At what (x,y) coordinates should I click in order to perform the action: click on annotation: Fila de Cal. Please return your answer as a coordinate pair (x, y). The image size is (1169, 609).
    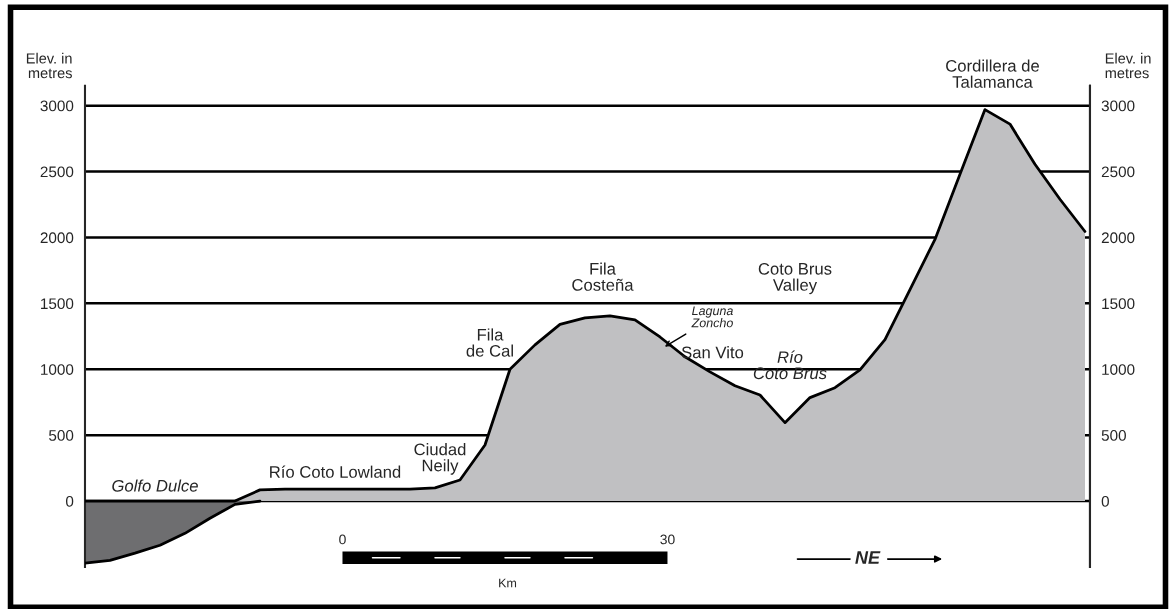
    Looking at the image, I should click on (489, 342).